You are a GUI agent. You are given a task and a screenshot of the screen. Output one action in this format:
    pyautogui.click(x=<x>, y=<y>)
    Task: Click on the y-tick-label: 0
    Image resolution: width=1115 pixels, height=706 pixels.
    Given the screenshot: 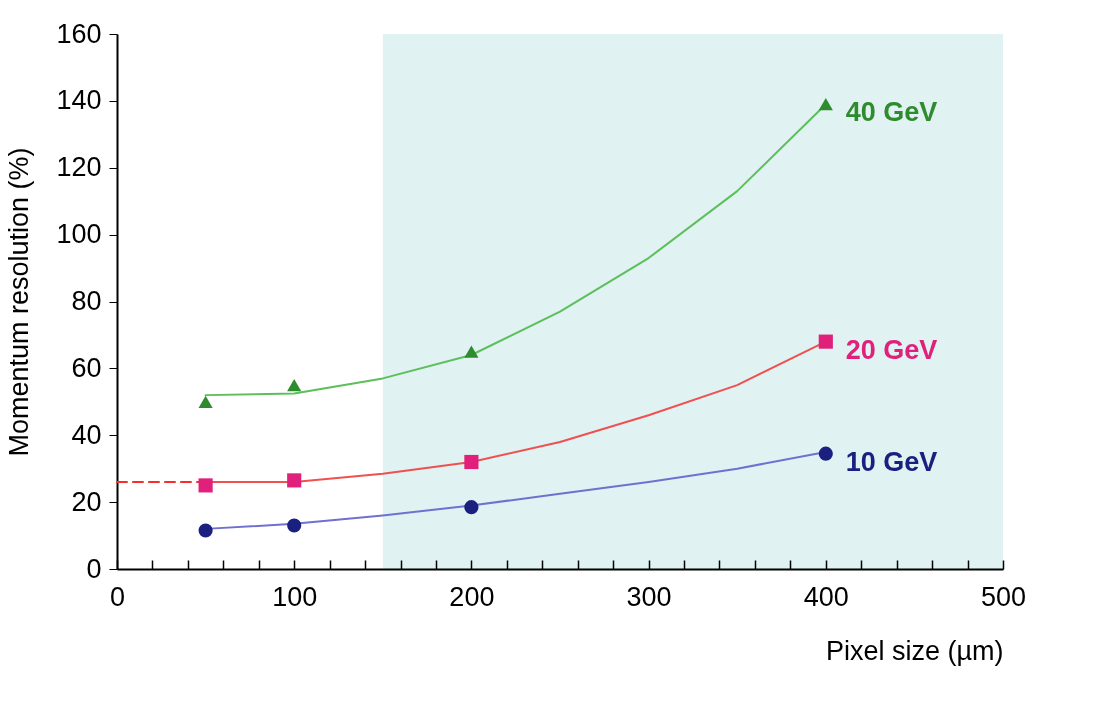 What is the action you would take?
    pyautogui.click(x=94, y=568)
    